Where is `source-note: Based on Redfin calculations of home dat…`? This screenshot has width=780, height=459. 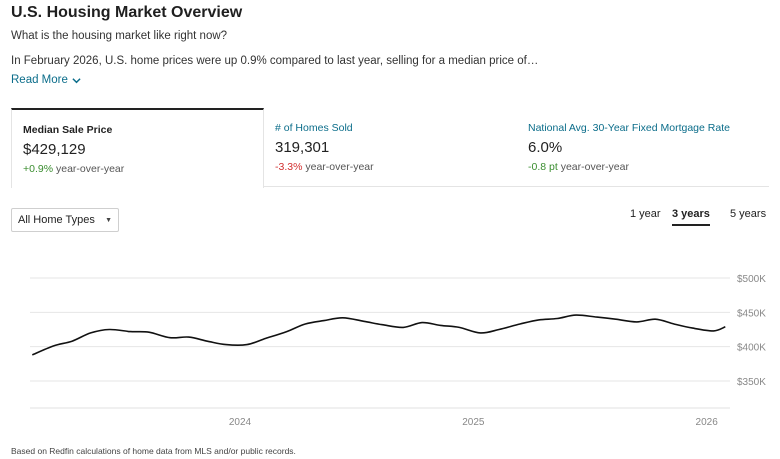 source-note: Based on Redfin calculations of home dat… is located at coordinates (153, 451).